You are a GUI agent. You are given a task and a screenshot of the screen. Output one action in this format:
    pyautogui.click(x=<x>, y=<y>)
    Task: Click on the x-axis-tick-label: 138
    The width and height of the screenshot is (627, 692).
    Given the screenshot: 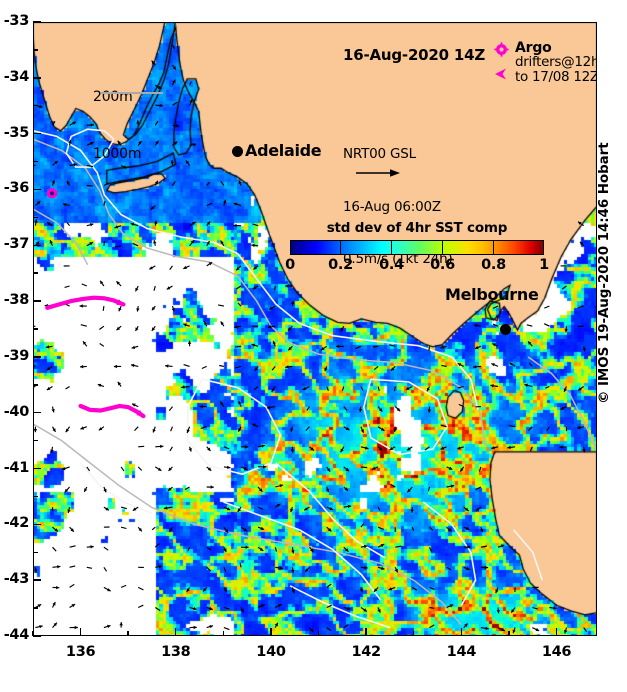 What is the action you would take?
    pyautogui.click(x=176, y=652)
    